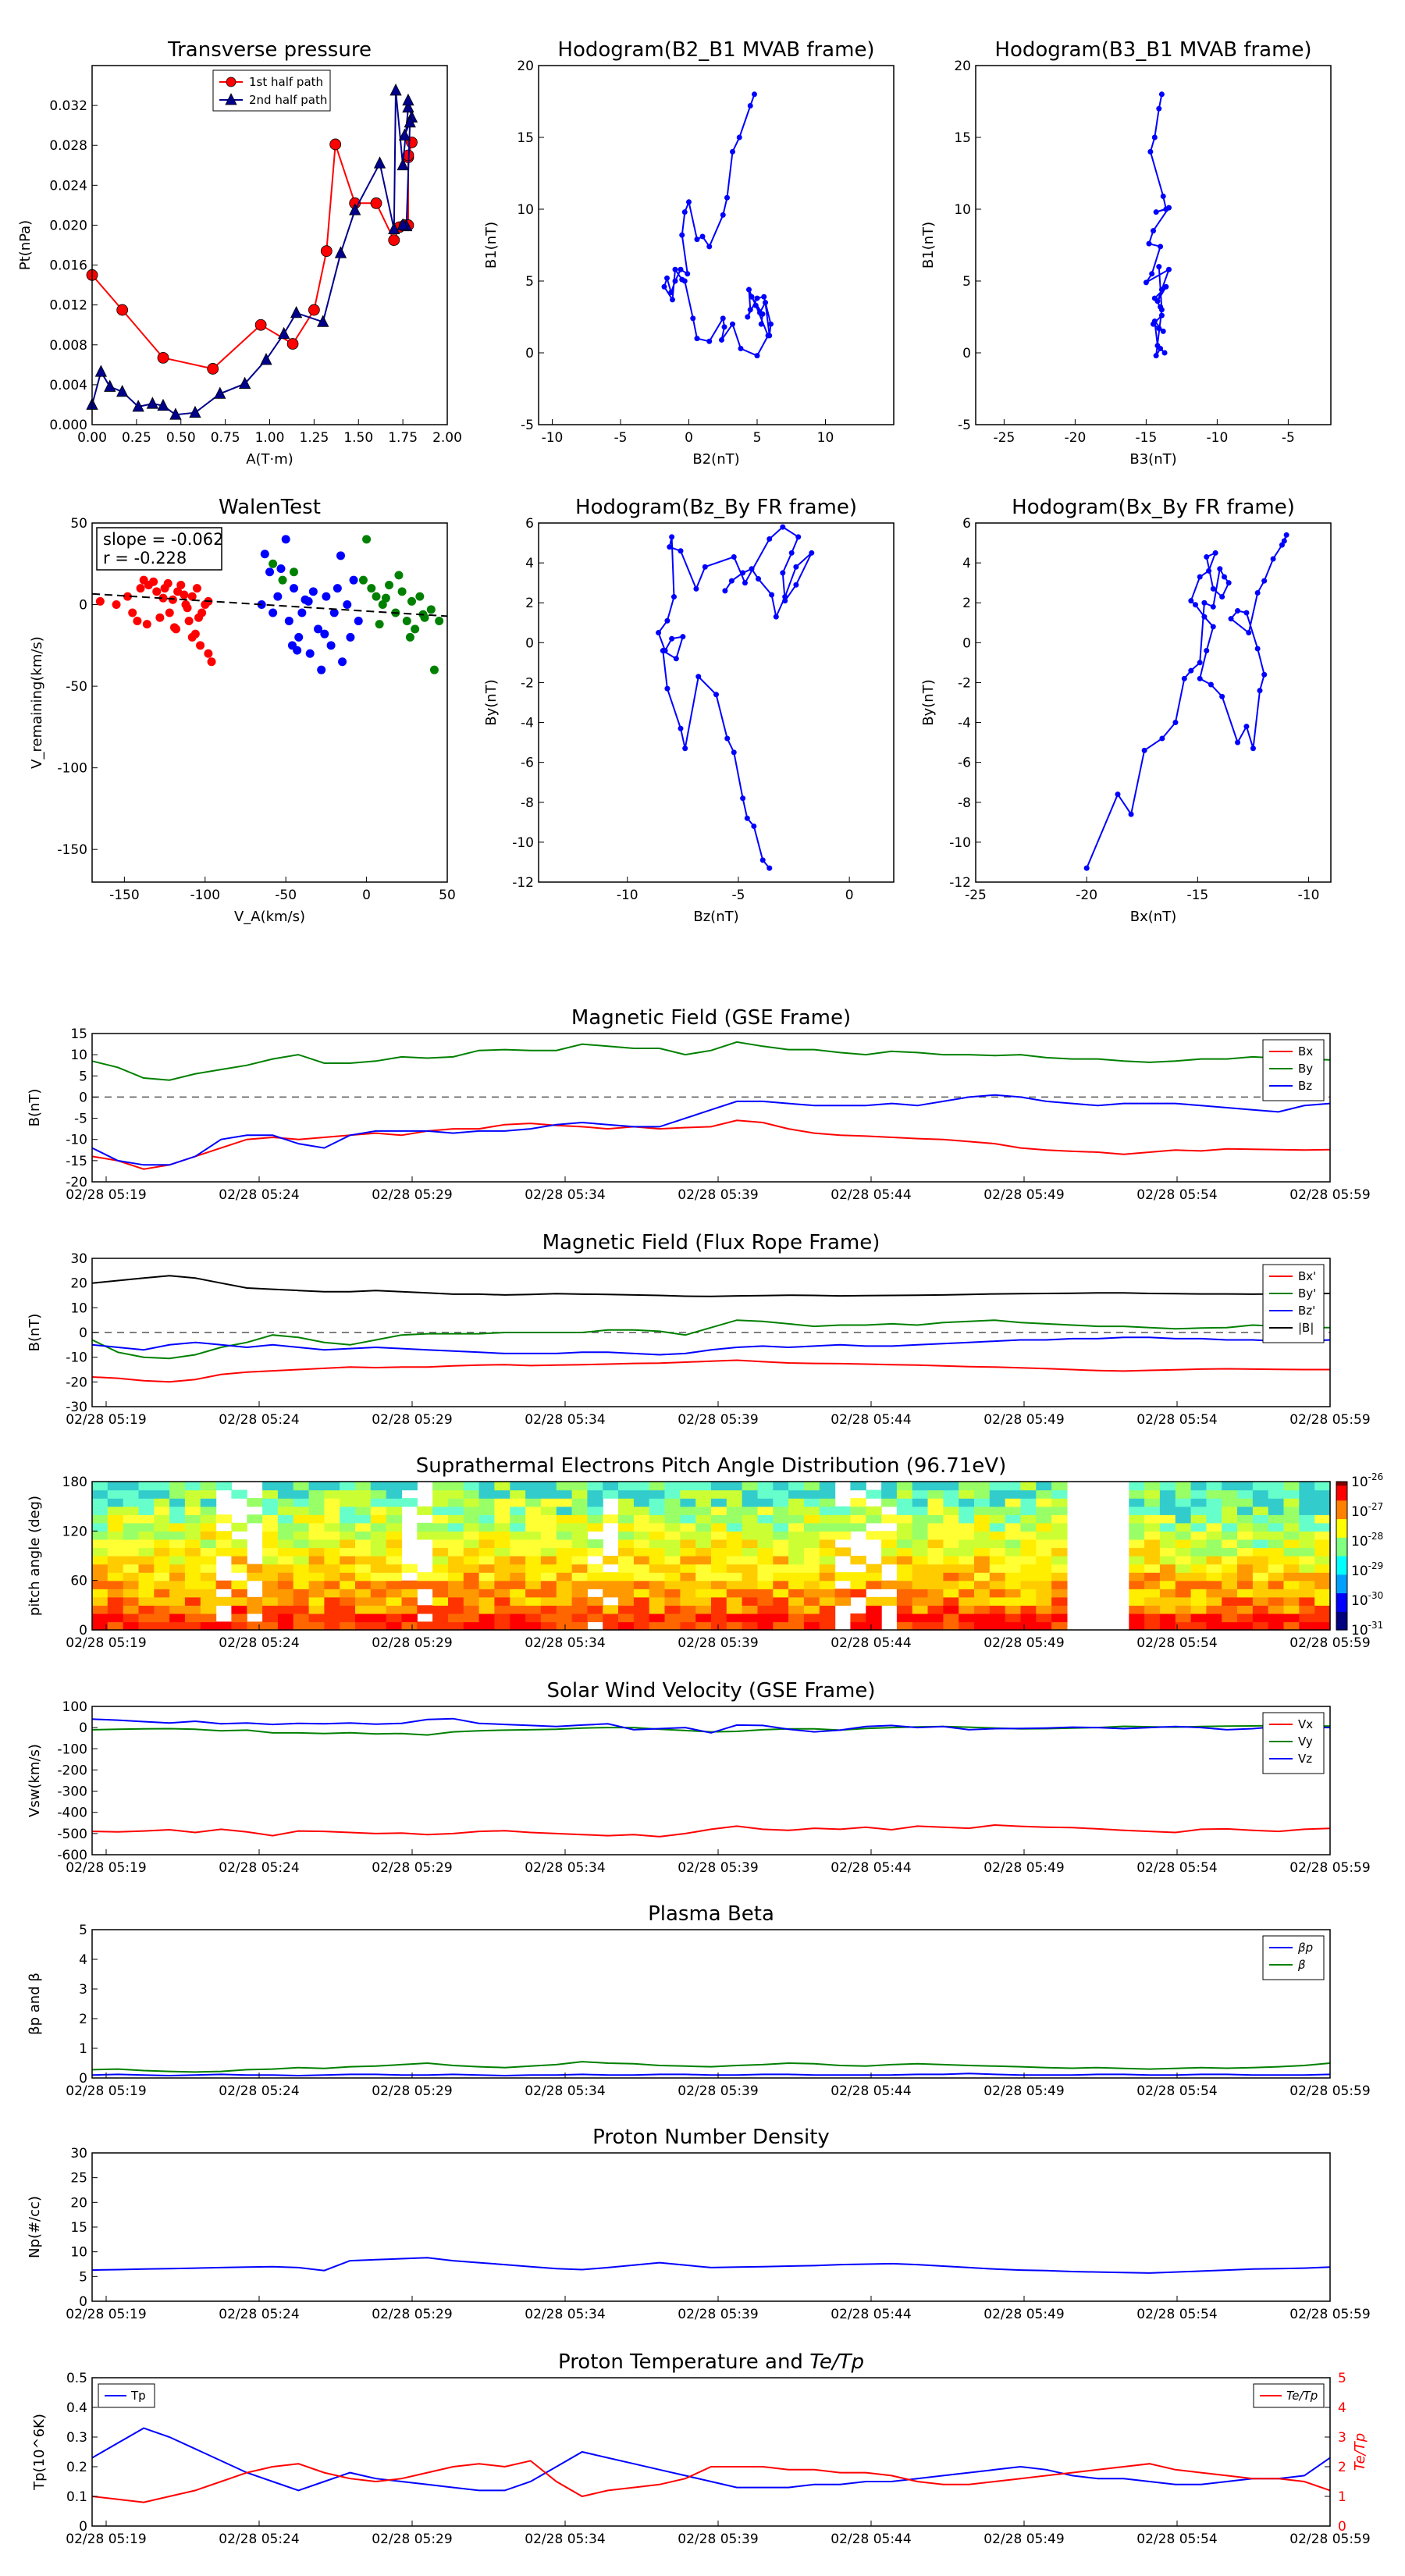 This screenshot has width=1405, height=2576. Describe the element at coordinates (72, 1835) in the screenshot. I see `vsw-ytick-label: -500` at that location.